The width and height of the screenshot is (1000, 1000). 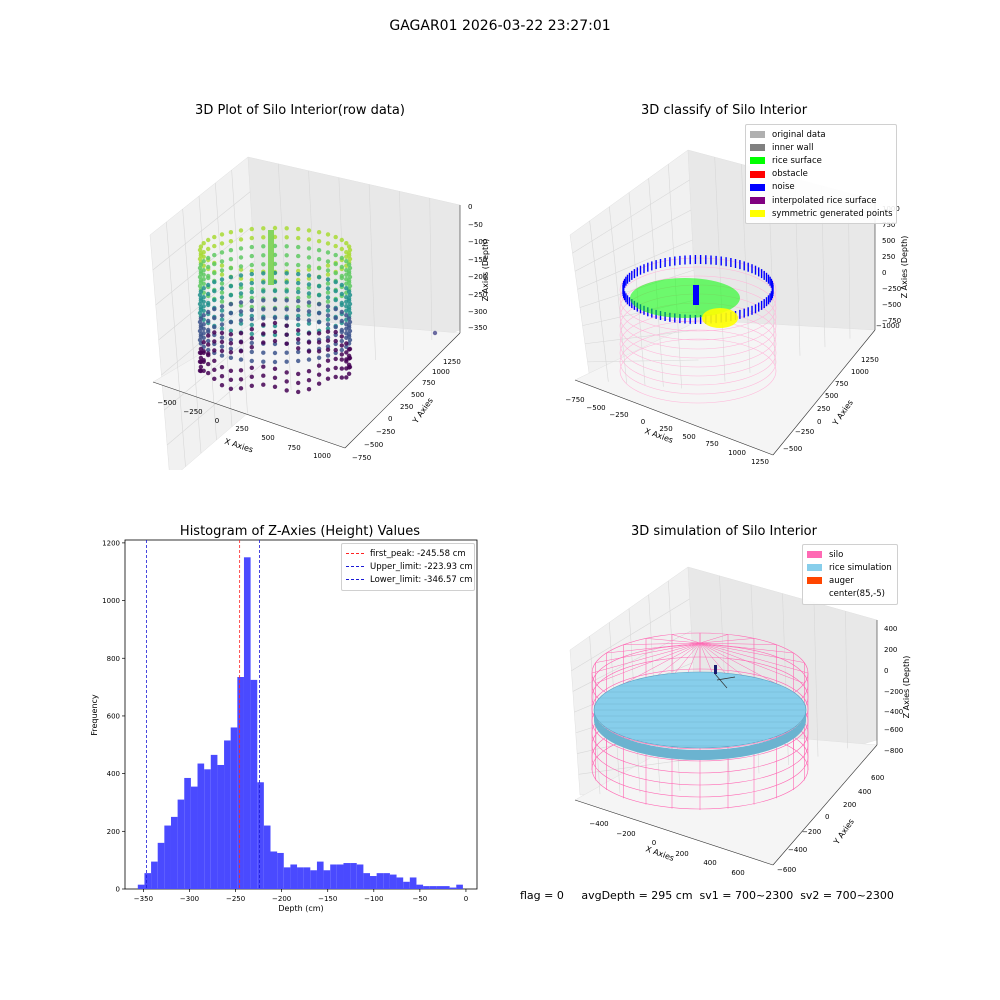 What do you see at coordinates (500, 26) in the screenshot?
I see `figure-title: GAGAR01 2026-03-22 23:27:01` at bounding box center [500, 26].